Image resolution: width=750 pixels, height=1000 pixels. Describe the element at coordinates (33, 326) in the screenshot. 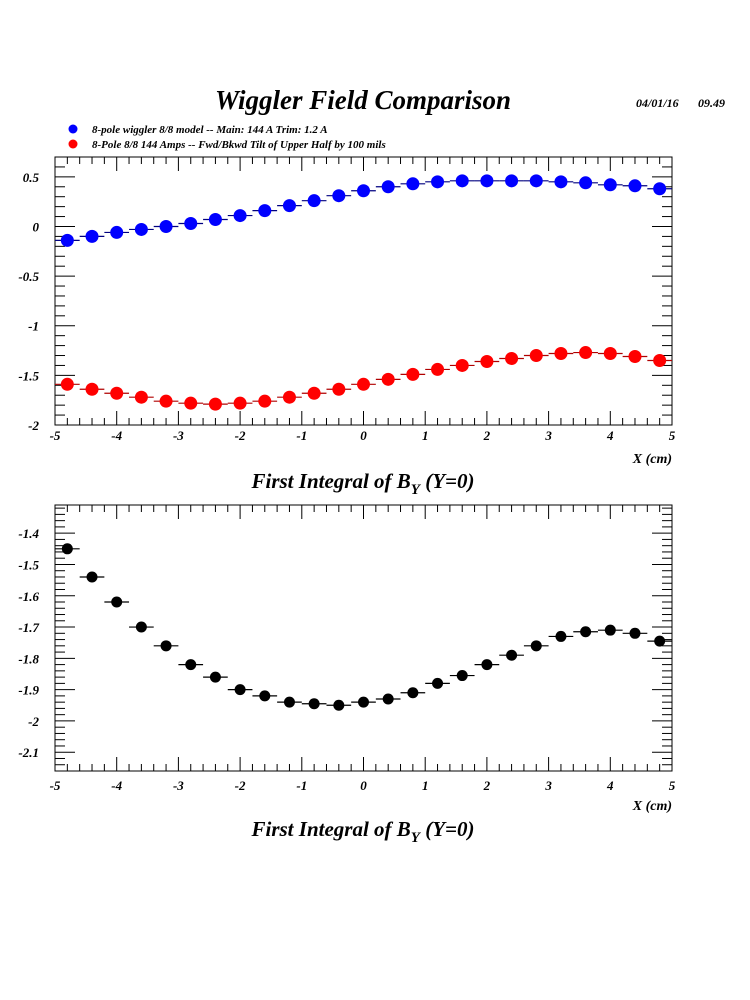

I see `y-tick-label: -1` at that location.